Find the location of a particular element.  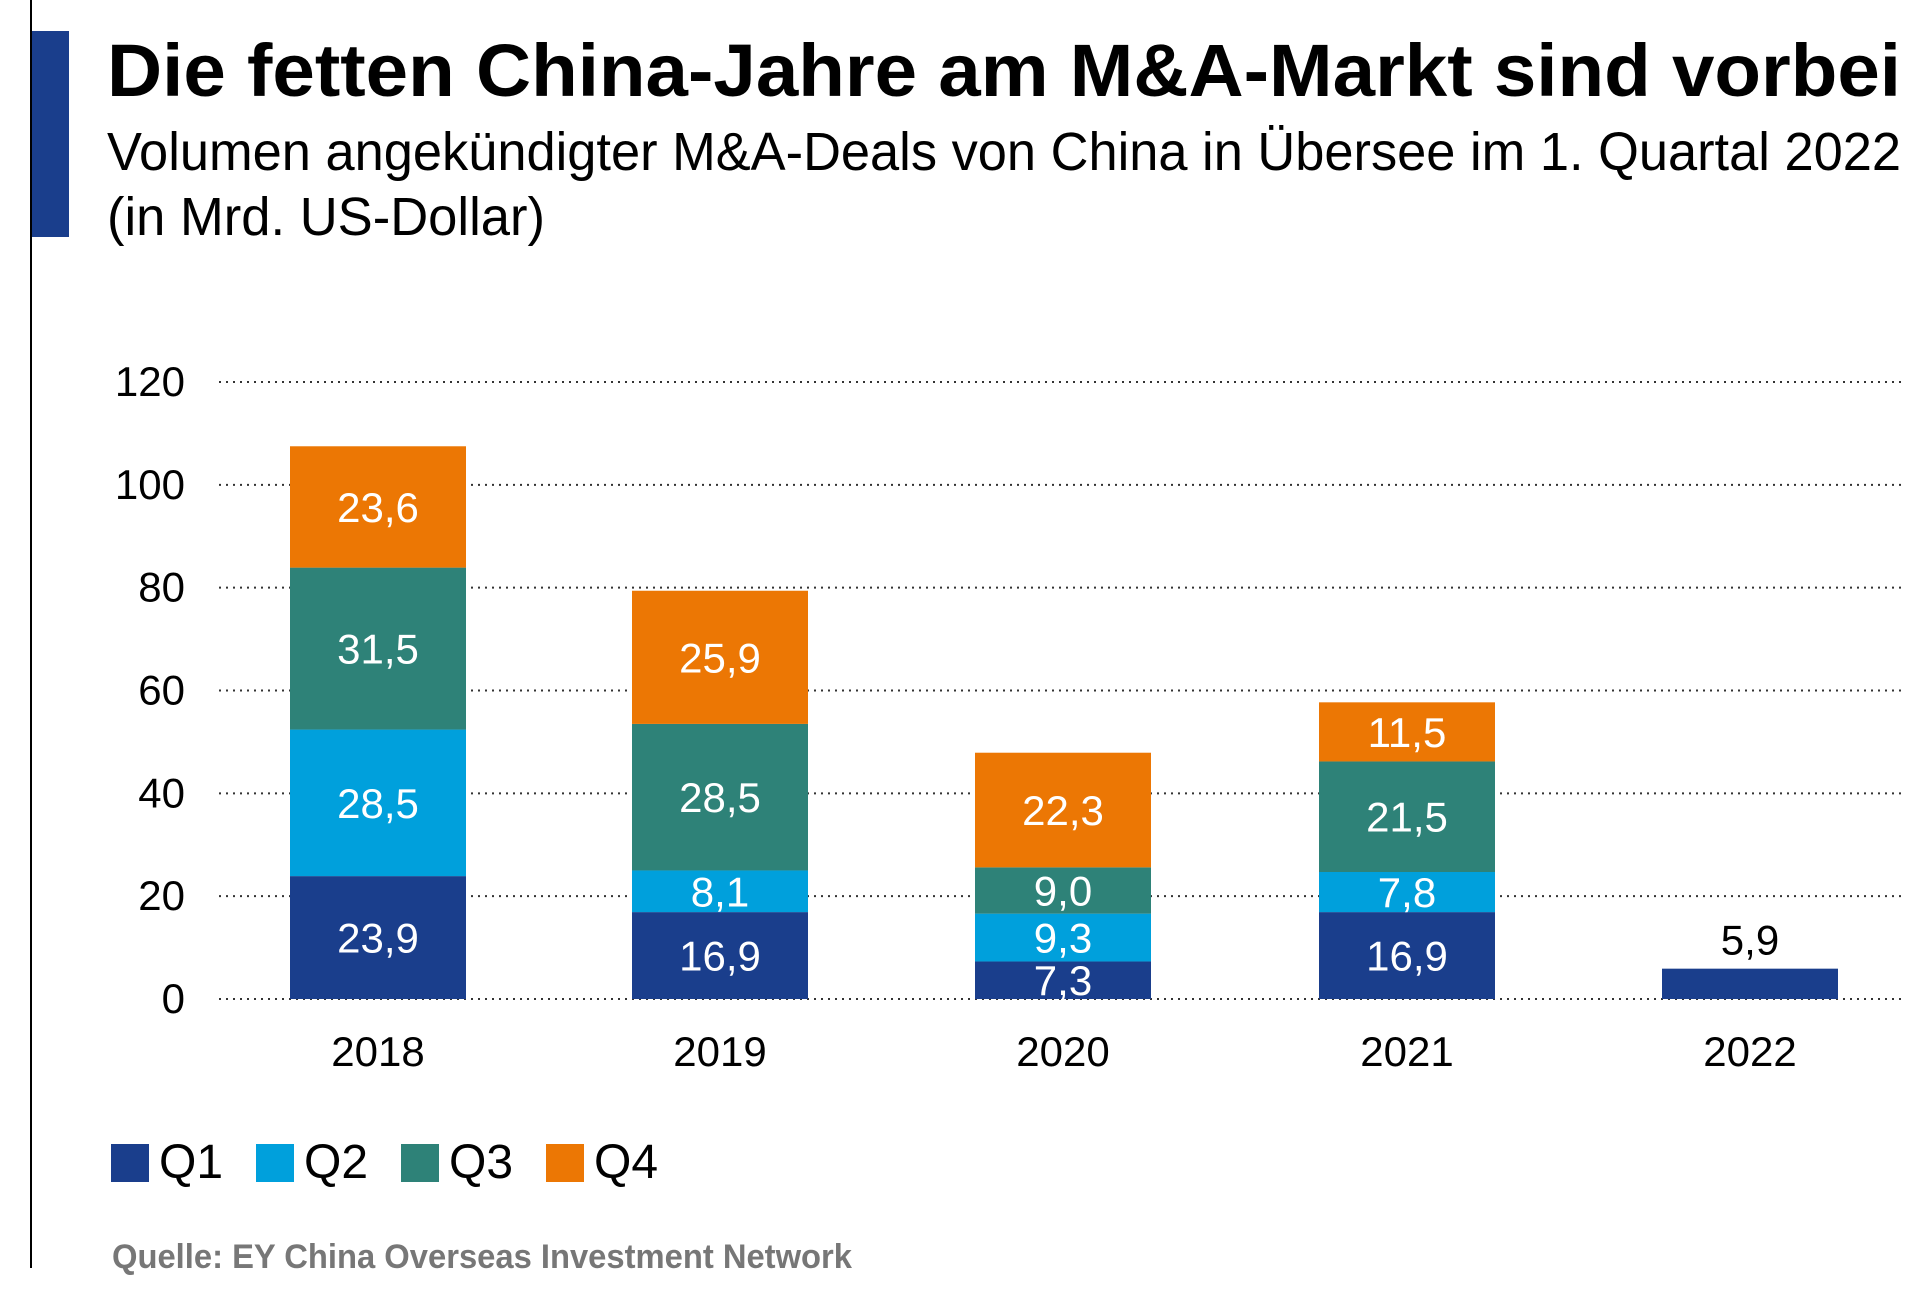

x-tick-label: 2019 is located at coordinates (719, 1051).